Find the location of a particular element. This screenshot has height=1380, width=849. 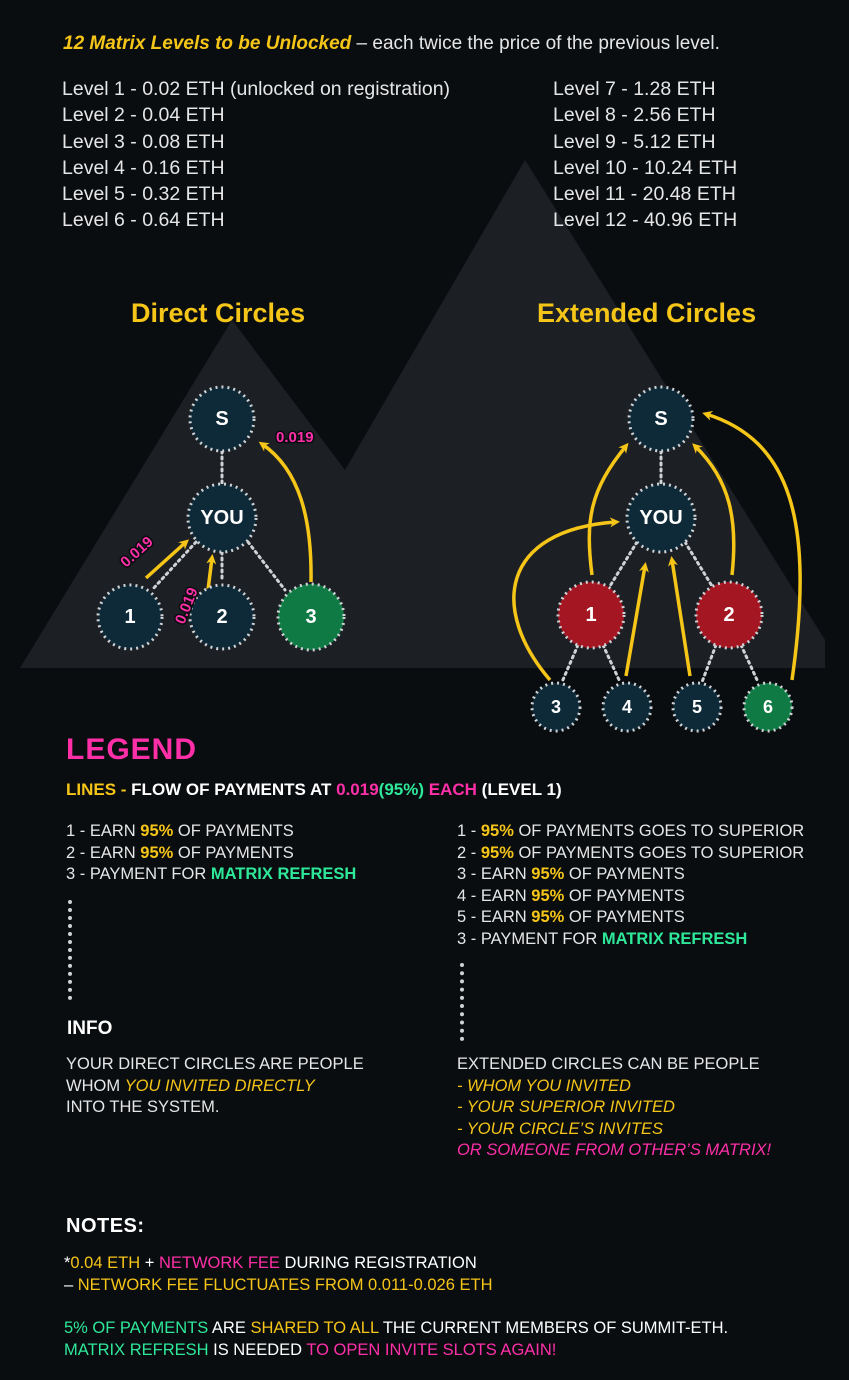

lines-each: EACH is located at coordinates (450, 789).